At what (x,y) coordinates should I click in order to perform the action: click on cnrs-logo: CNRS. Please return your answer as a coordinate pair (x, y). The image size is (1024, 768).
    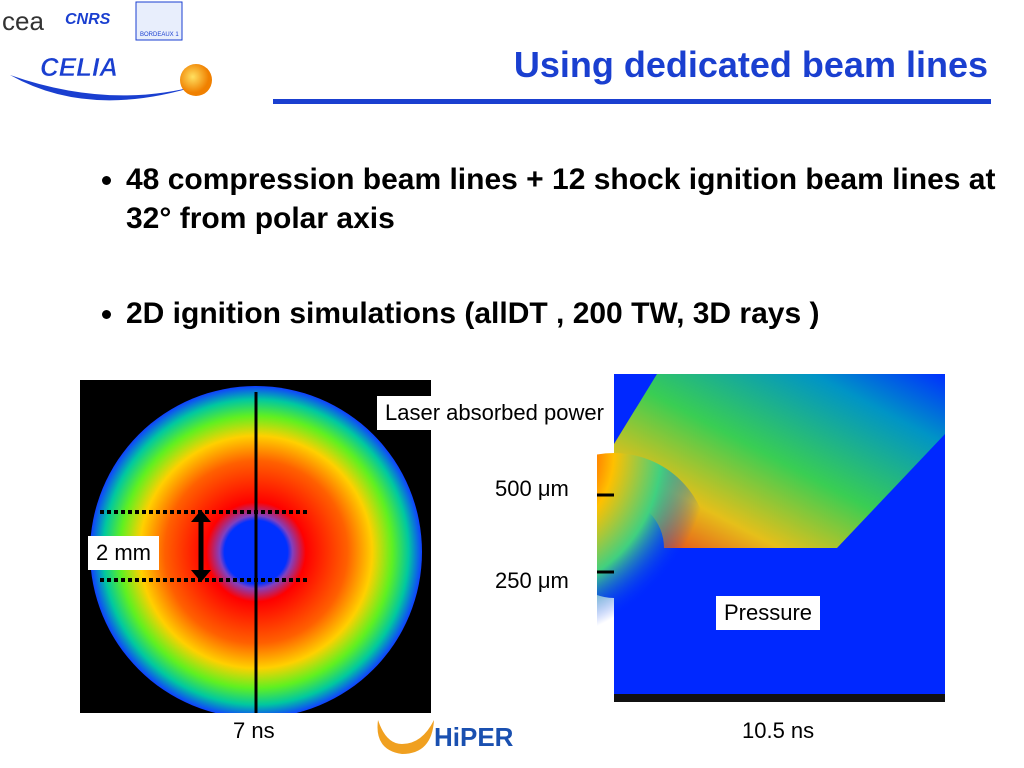
    Looking at the image, I should click on (88, 19).